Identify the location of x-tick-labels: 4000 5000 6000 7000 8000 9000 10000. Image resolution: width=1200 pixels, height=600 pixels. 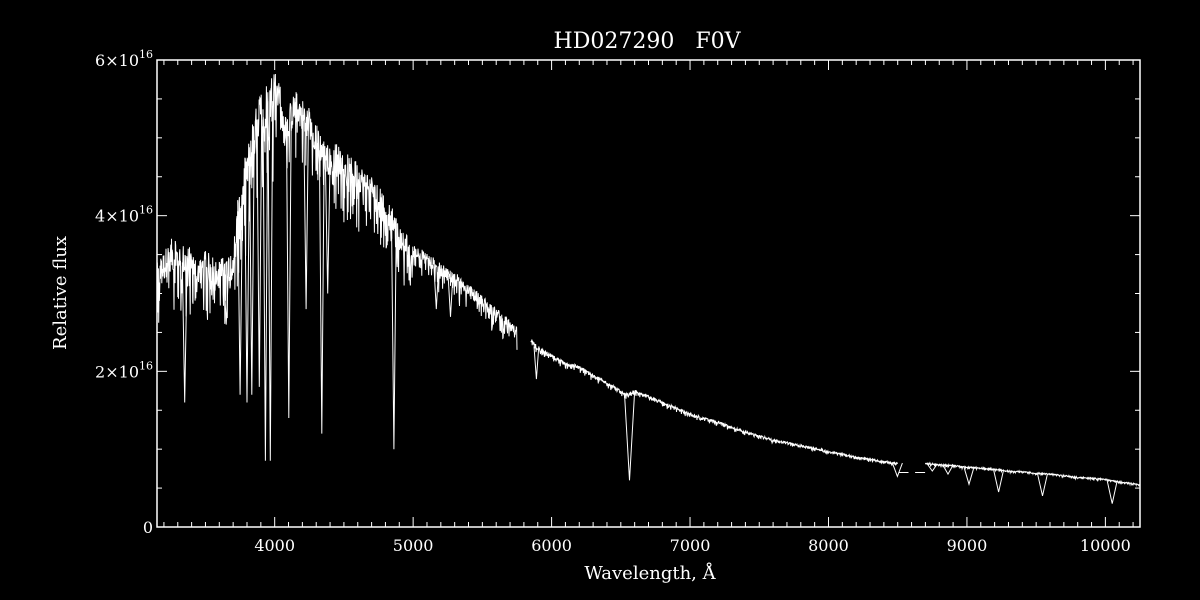
(692, 545).